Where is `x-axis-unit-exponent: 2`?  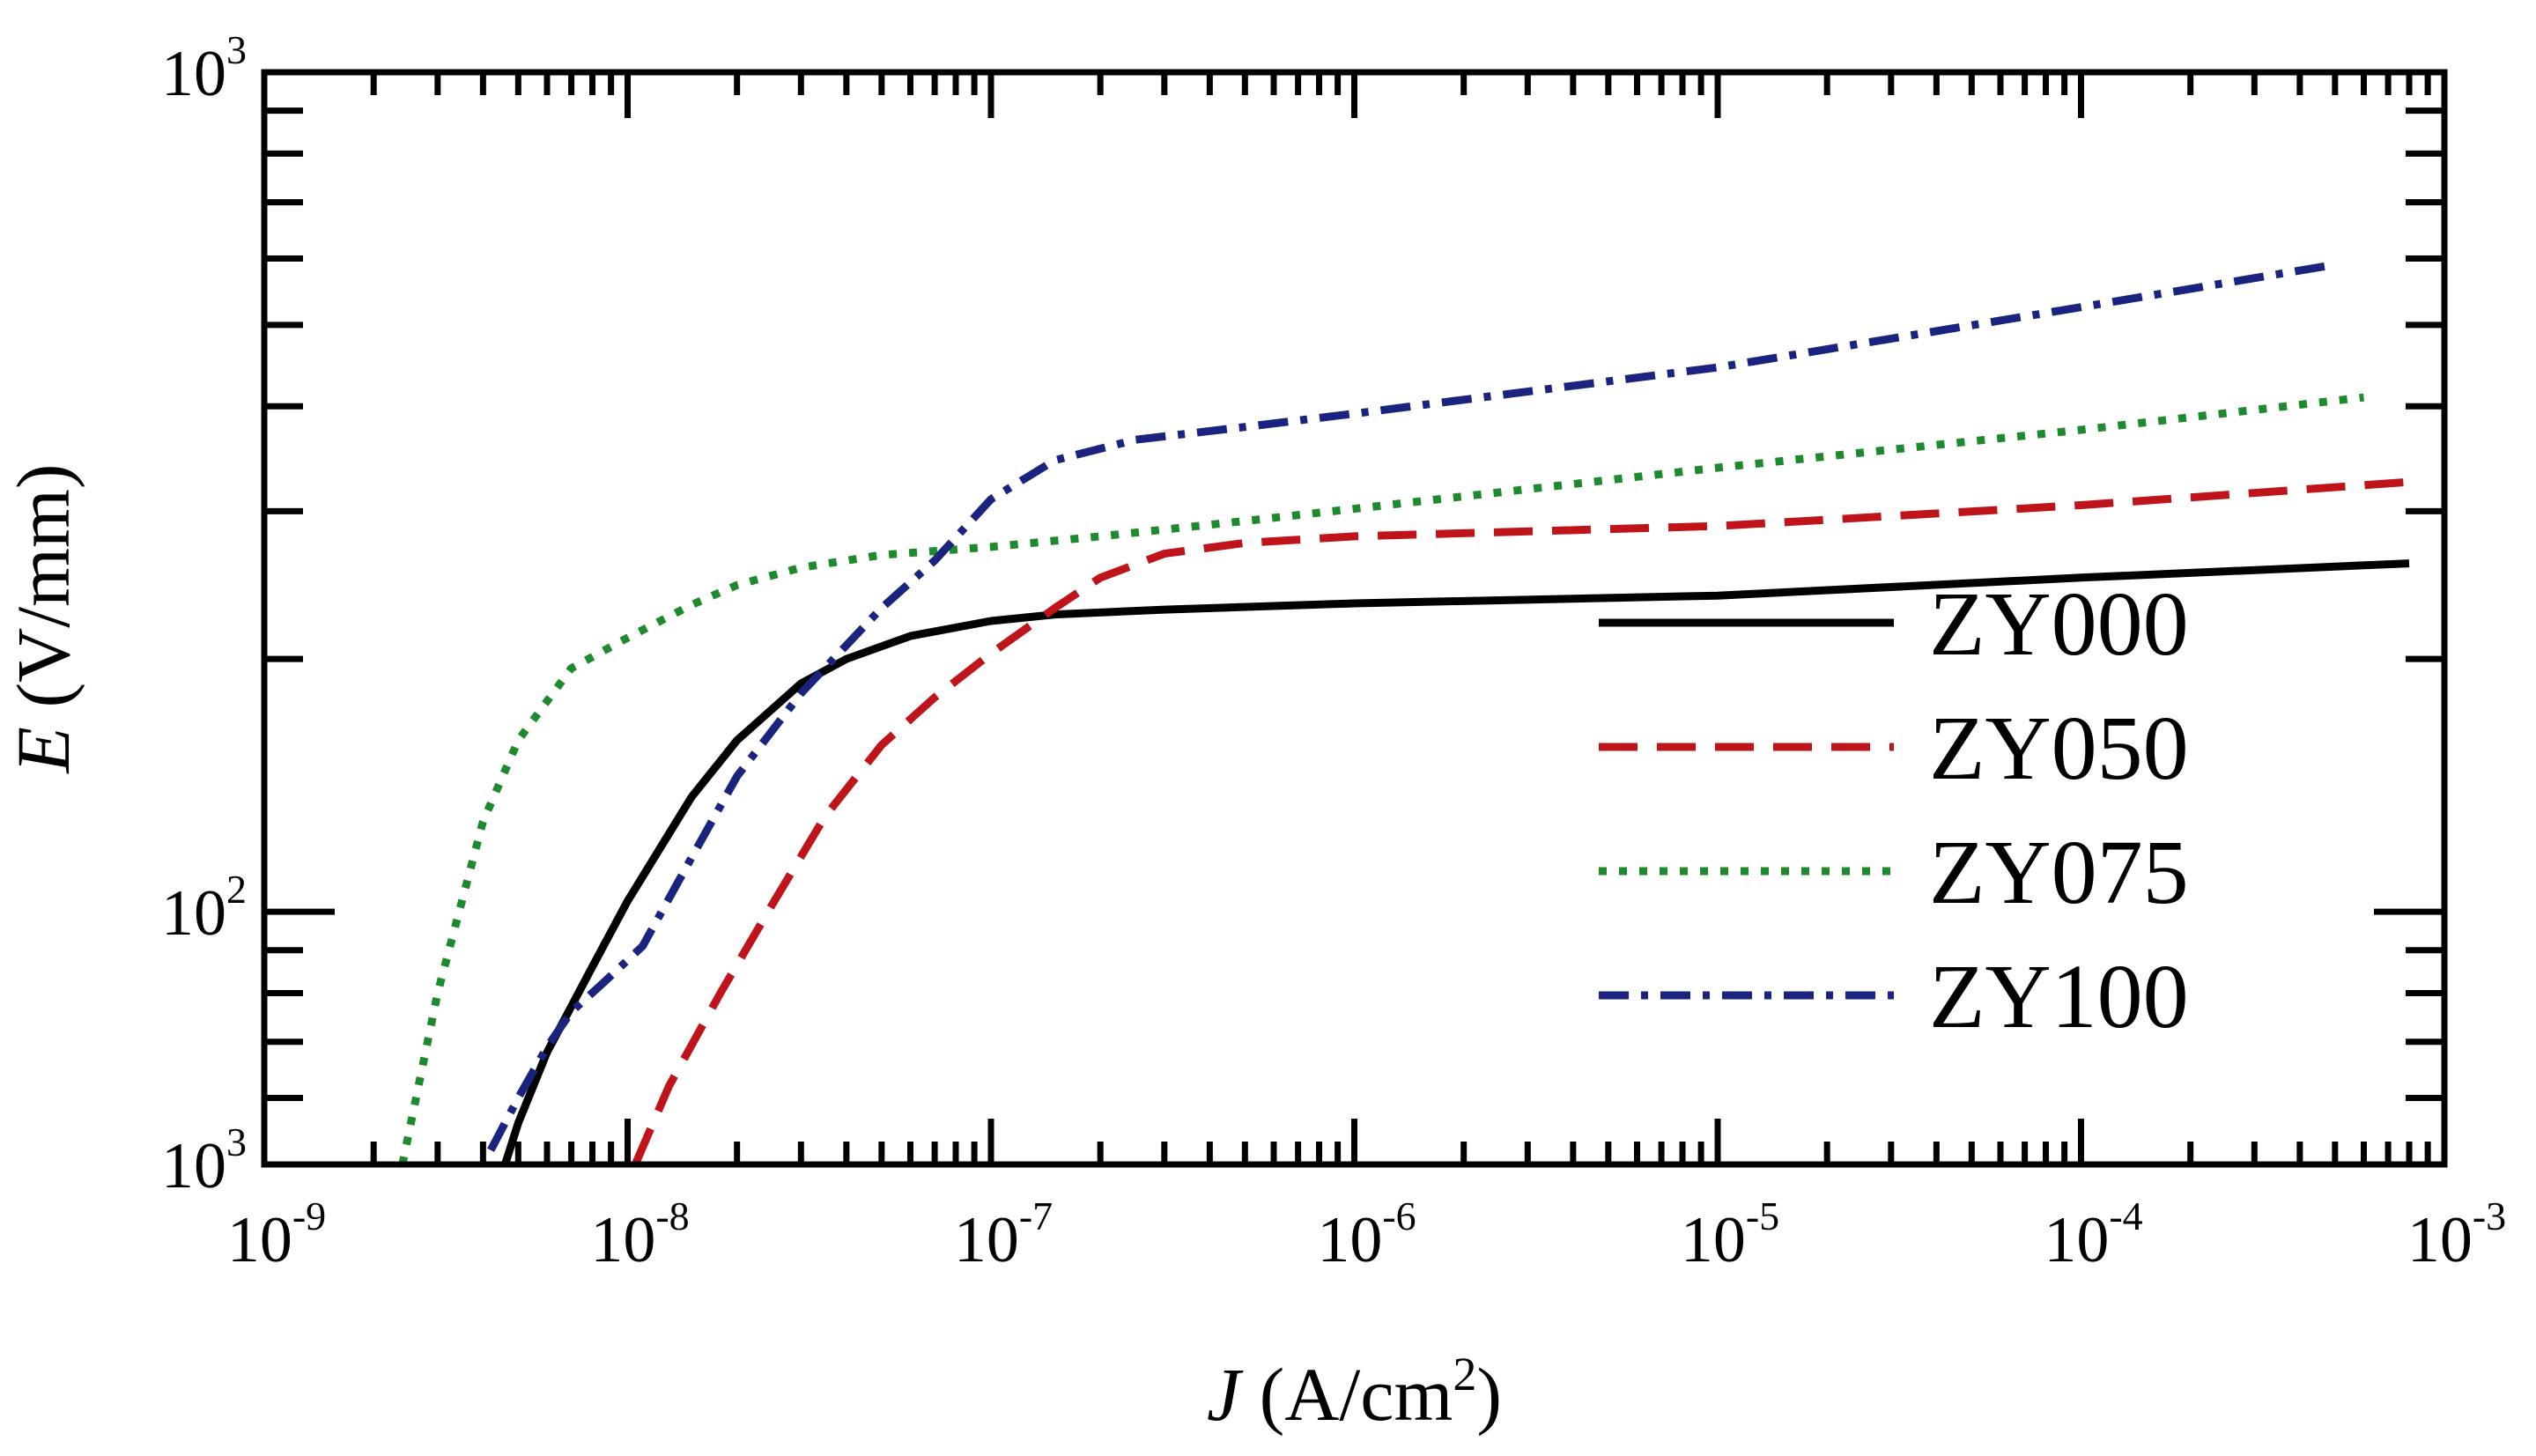
x-axis-unit-exponent: 2 is located at coordinates (1464, 1374).